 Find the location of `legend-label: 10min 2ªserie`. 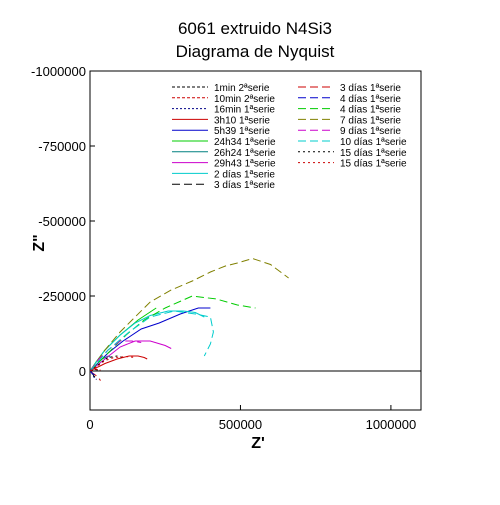

legend-label: 10min 2ªserie is located at coordinates (244, 99).